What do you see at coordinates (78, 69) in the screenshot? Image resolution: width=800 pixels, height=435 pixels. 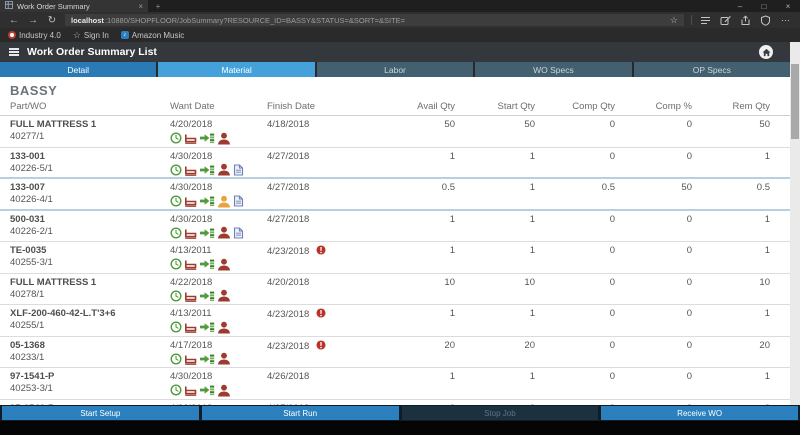 I see `tab-detail: Detail` at bounding box center [78, 69].